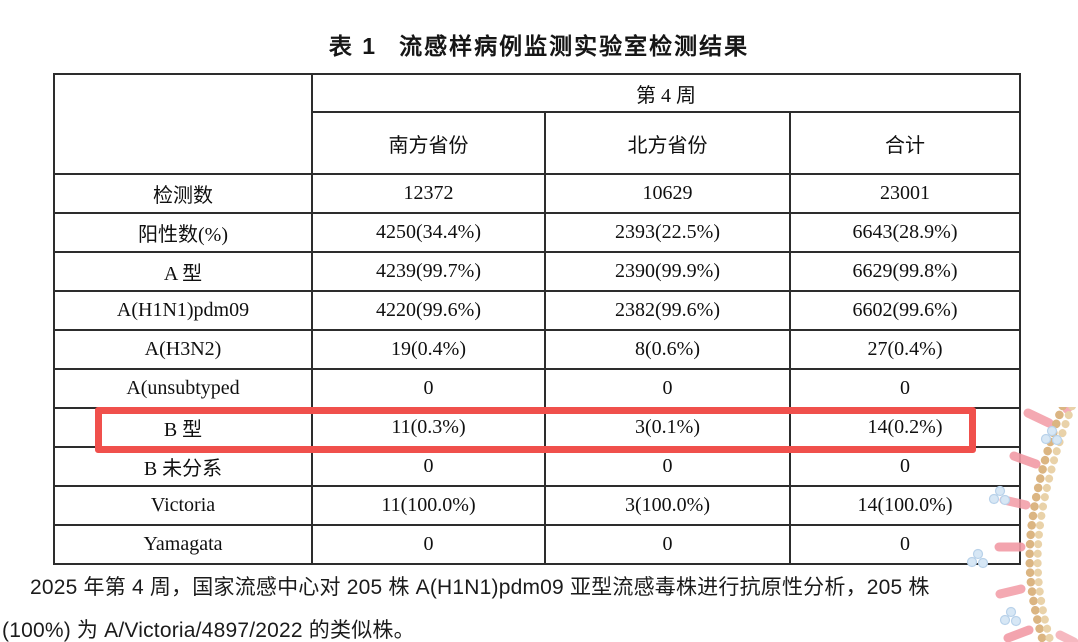 Image resolution: width=1078 pixels, height=642 pixels. I want to click on week-header: 第 4 周, so click(666, 93).